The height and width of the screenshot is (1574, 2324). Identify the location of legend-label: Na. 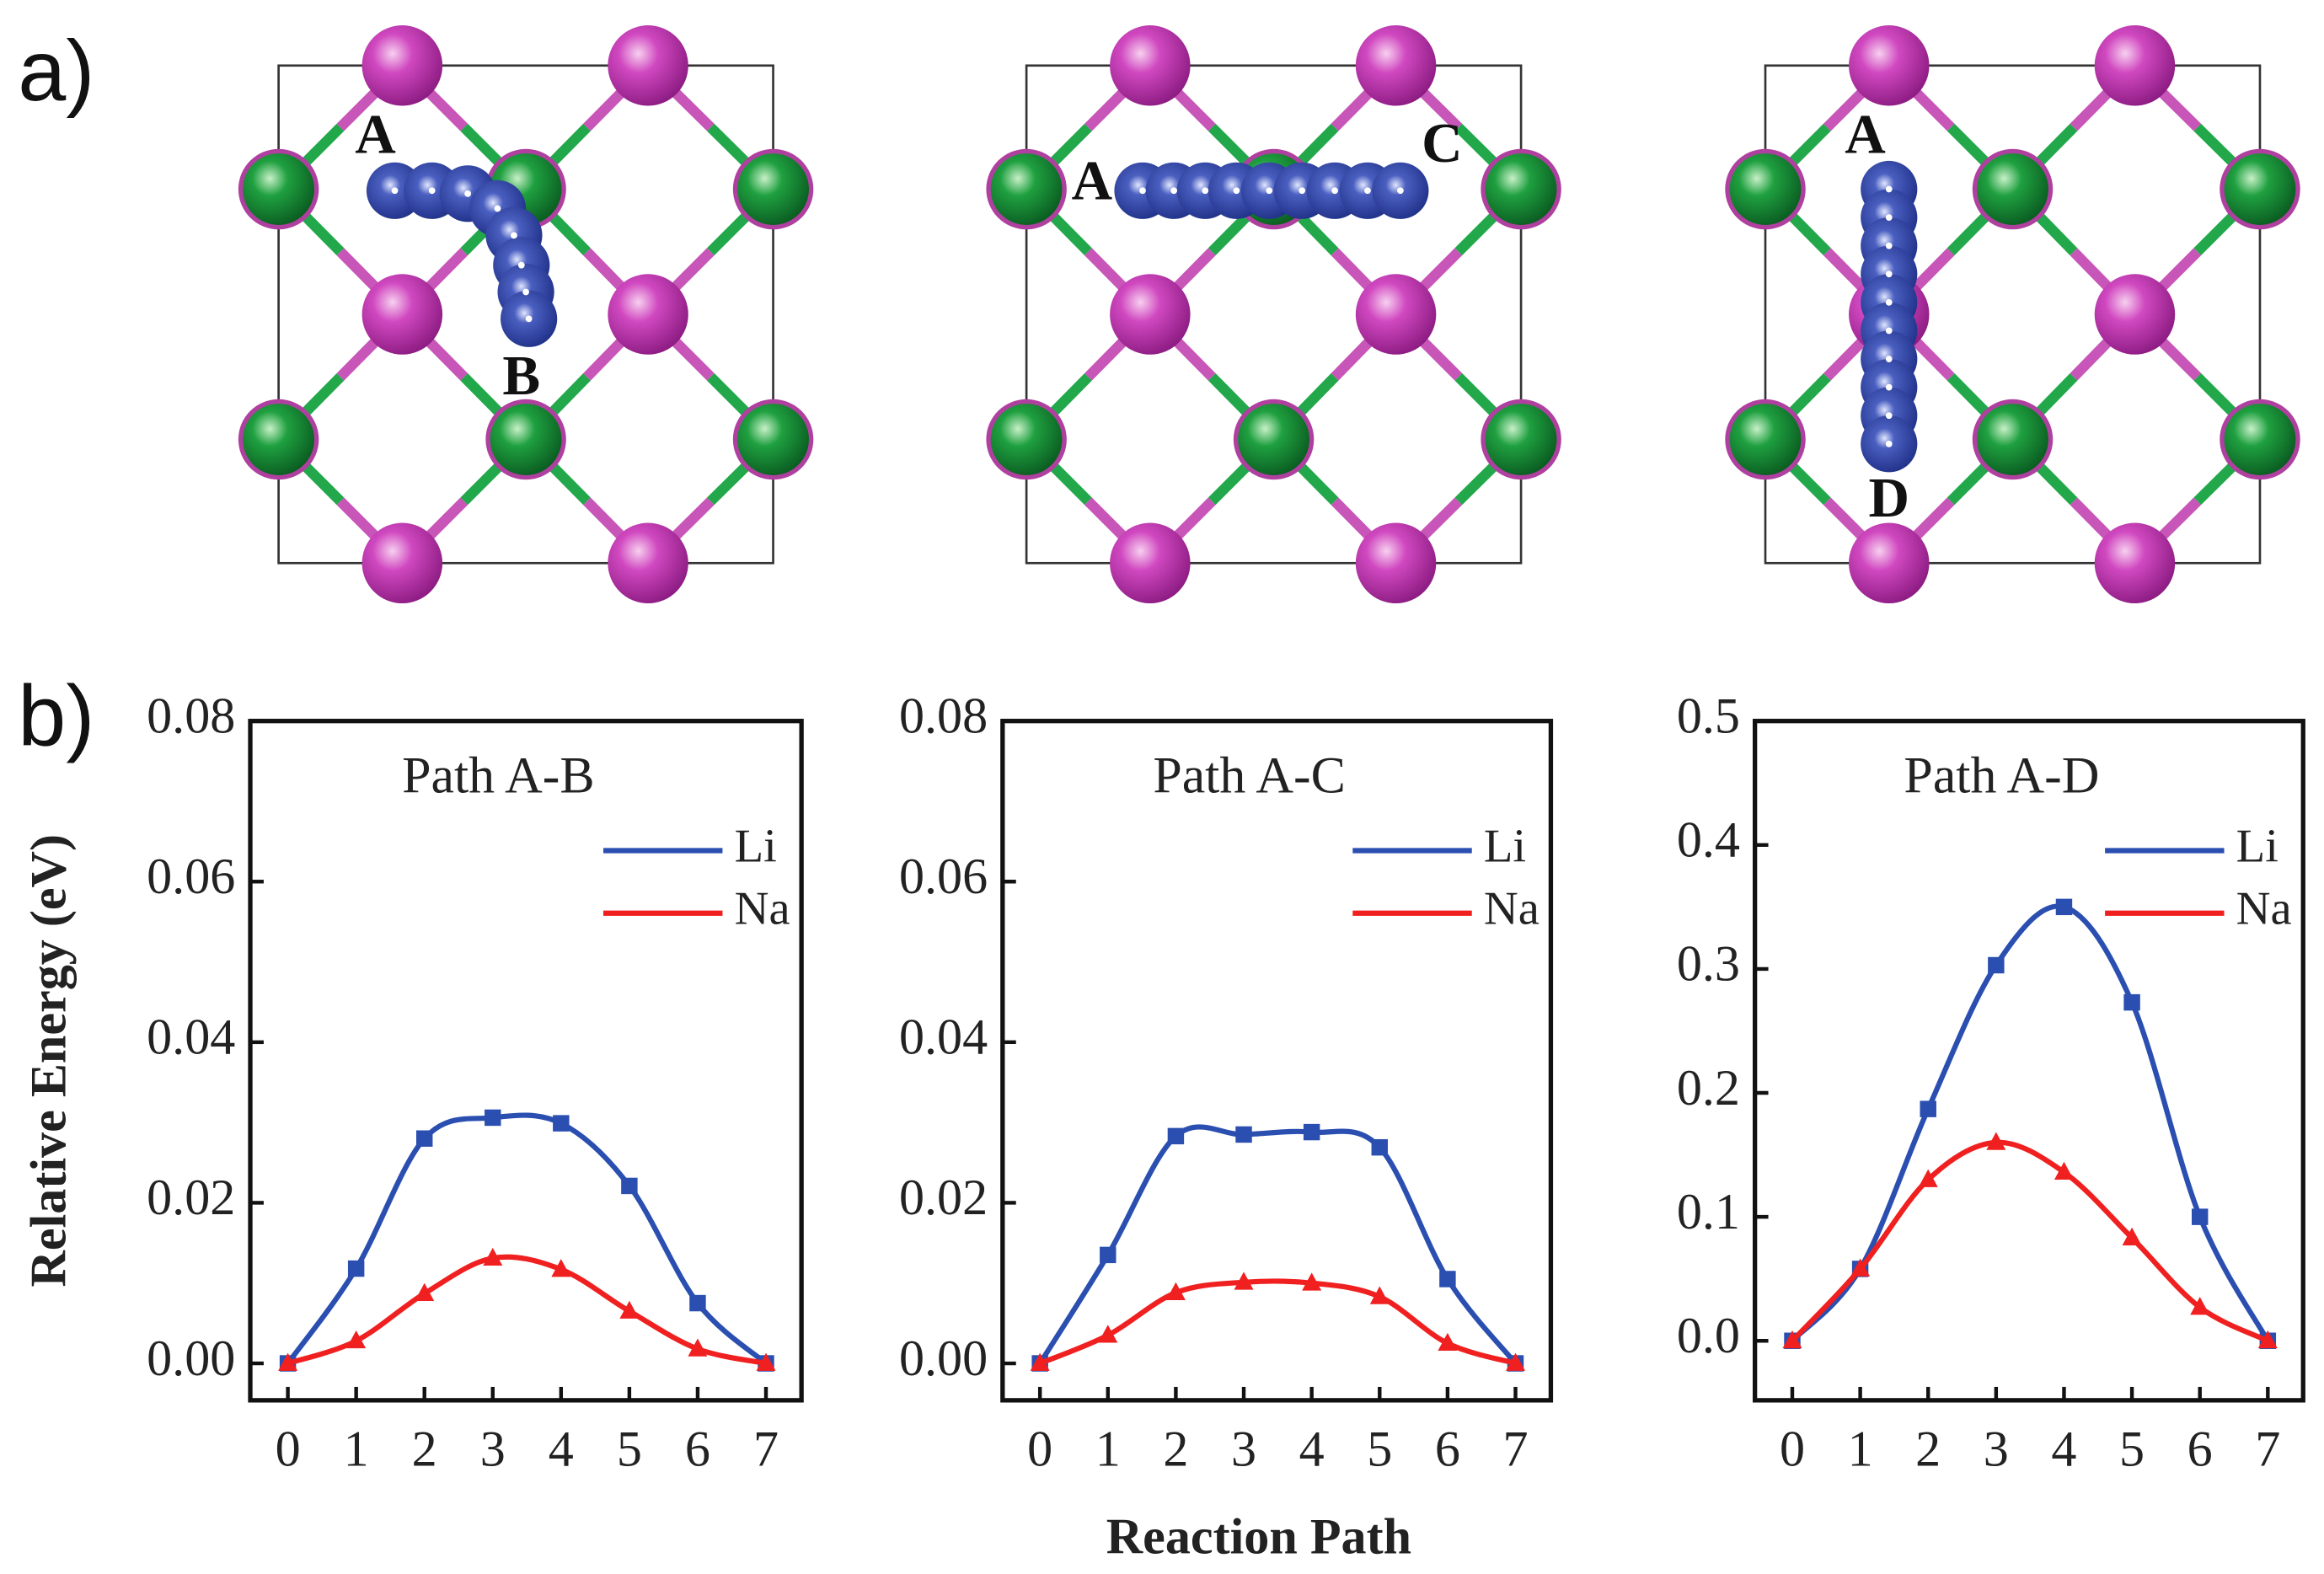
(762, 909).